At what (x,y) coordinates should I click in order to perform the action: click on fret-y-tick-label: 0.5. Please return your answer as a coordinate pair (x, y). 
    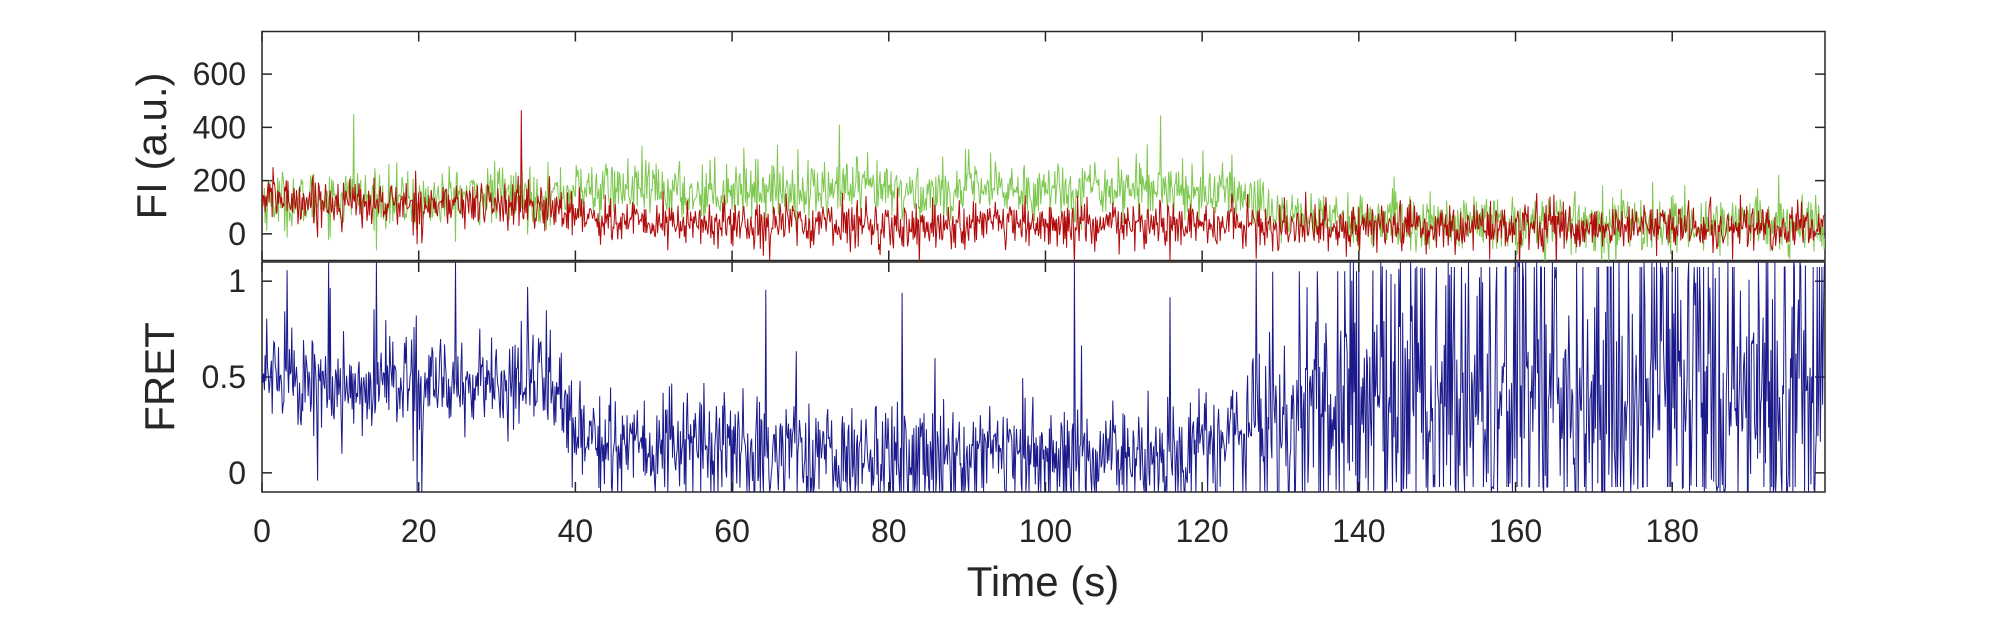
    Looking at the image, I should click on (224, 377).